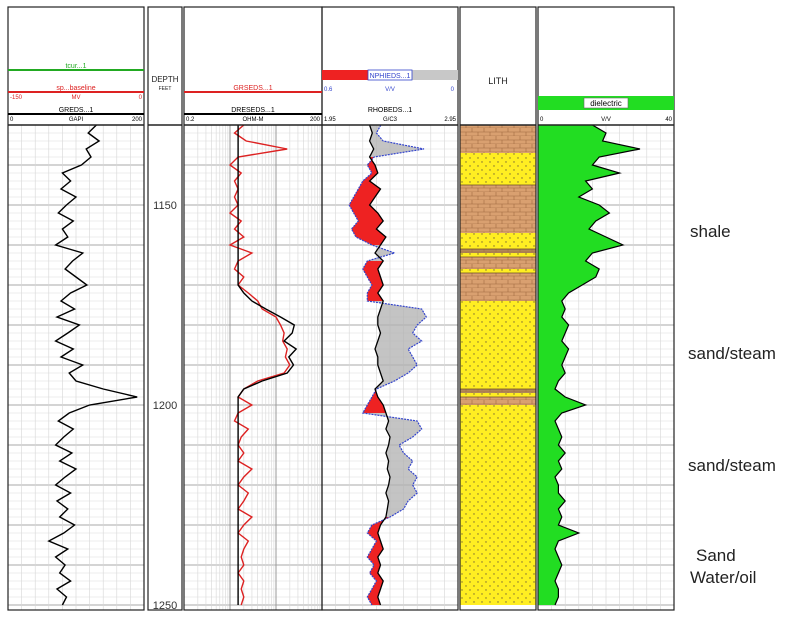  What do you see at coordinates (76, 120) in the screenshot?
I see `scale-unit: GAPI` at bounding box center [76, 120].